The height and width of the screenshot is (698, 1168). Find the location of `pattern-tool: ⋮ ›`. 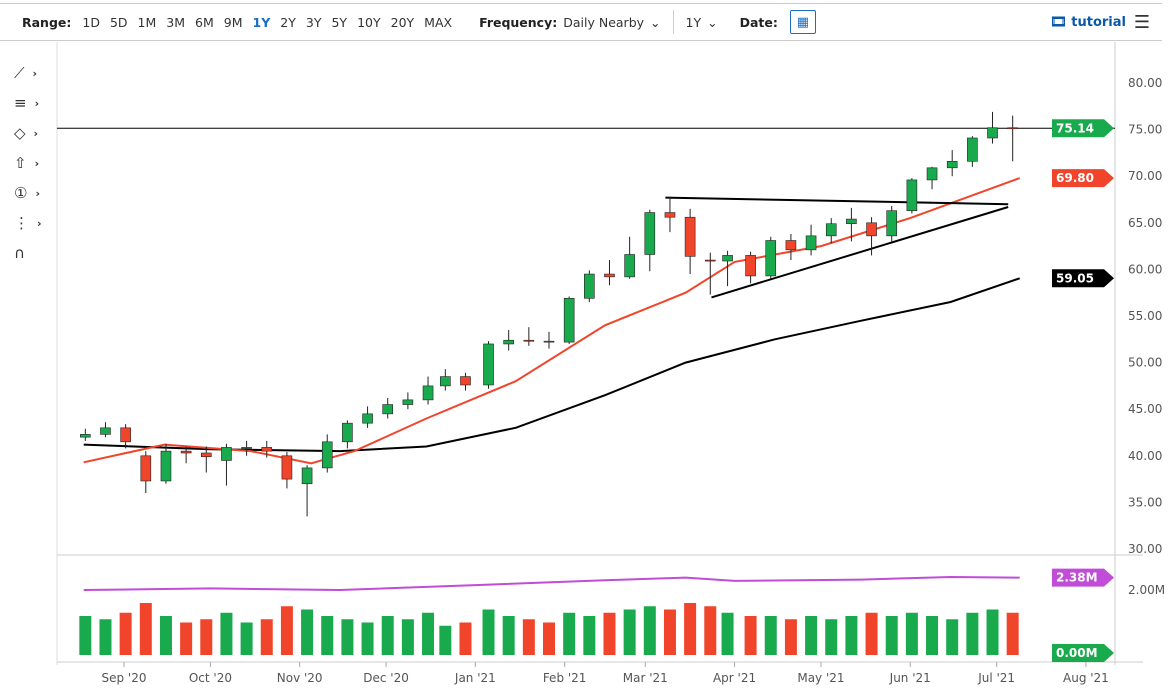

pattern-tool: ⋮ › is located at coordinates (34, 223).